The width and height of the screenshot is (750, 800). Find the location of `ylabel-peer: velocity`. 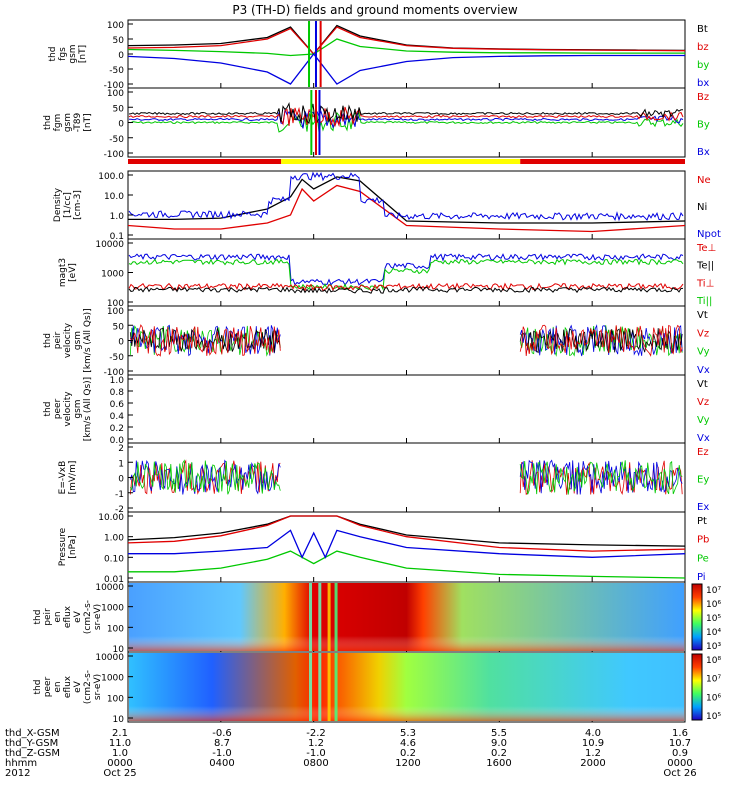

ylabel-peer: velocity is located at coordinates (68, 409).